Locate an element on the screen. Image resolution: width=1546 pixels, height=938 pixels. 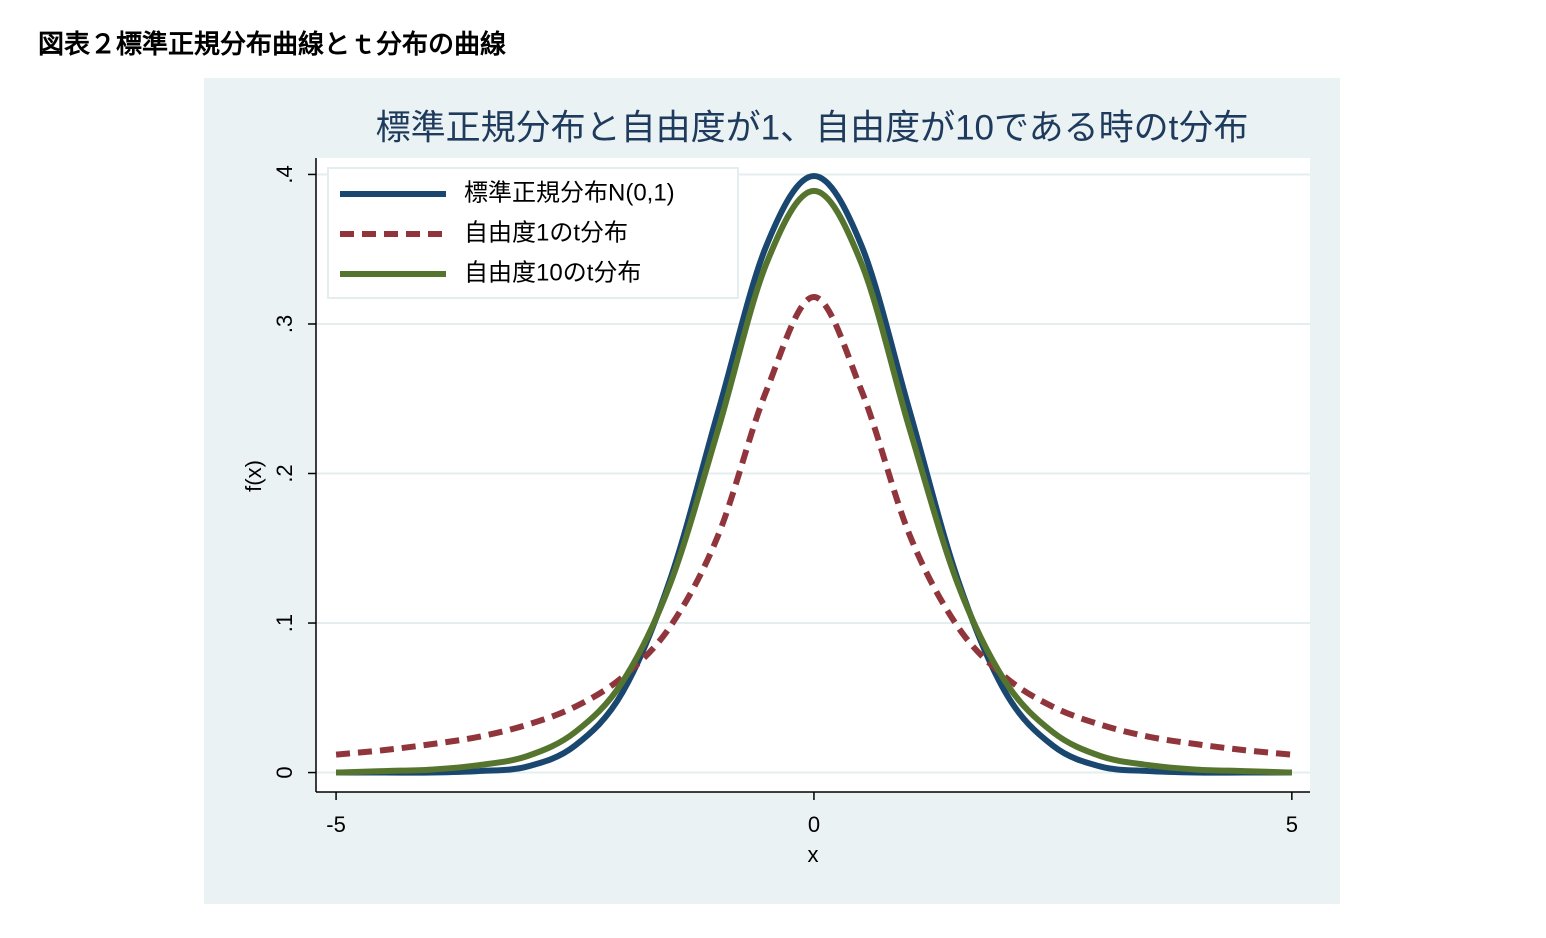
y-tick-label: 0 is located at coordinates (284, 772).